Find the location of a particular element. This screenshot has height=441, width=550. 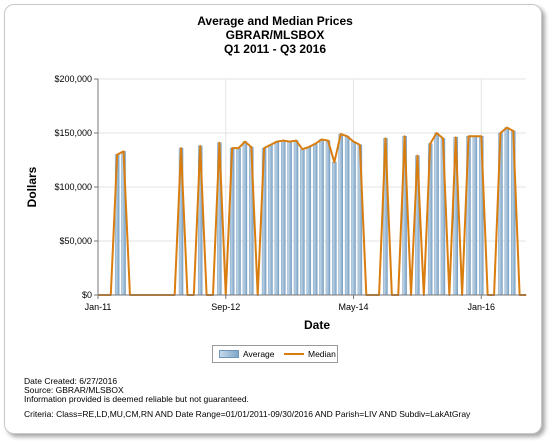

chart-title: Average and Median Prices is located at coordinates (275, 21).